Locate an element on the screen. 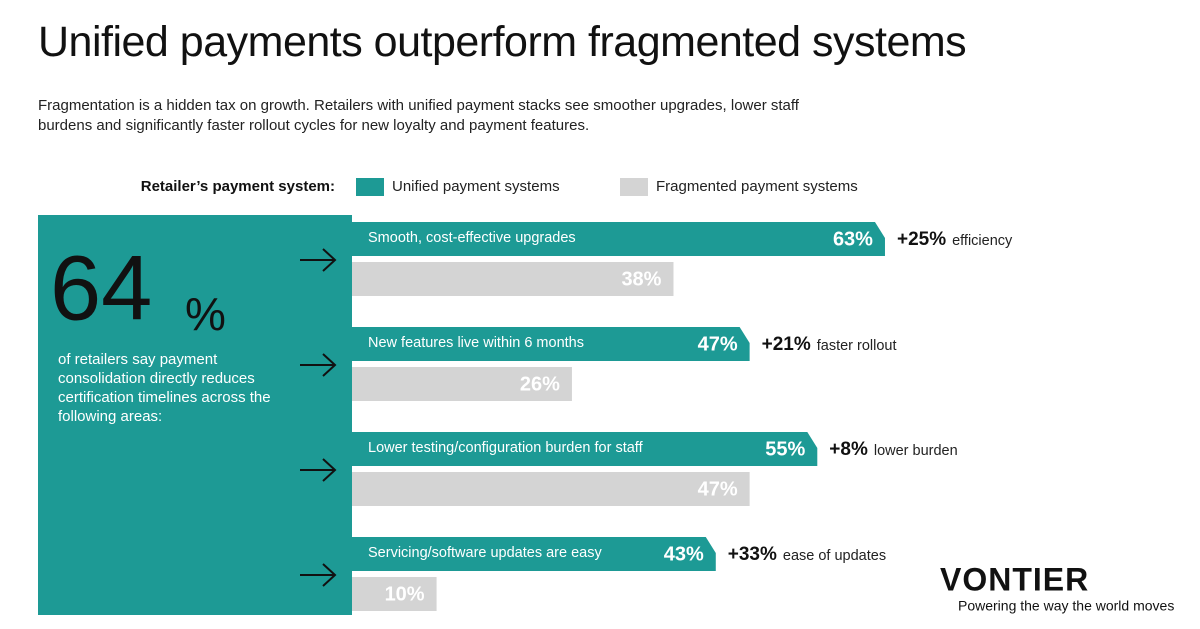 The width and height of the screenshot is (1200, 629). value-label: 63% is located at coordinates (853, 239).